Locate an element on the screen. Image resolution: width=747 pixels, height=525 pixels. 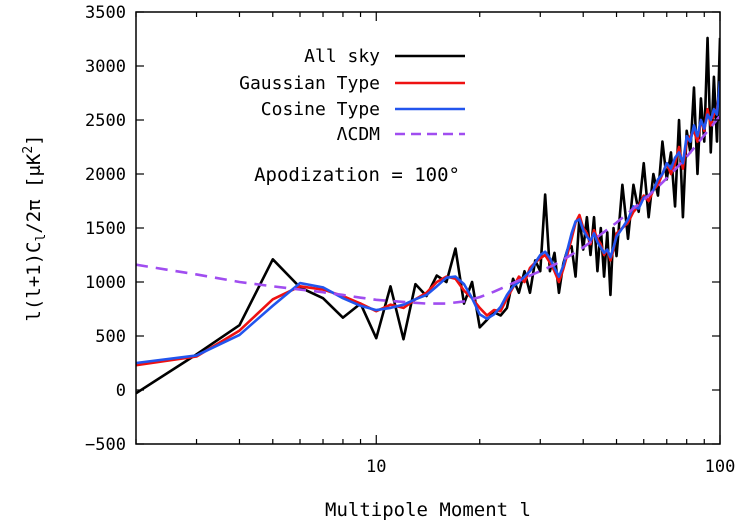
apodization-annotation: Apodization = 100° is located at coordinates (357, 175).